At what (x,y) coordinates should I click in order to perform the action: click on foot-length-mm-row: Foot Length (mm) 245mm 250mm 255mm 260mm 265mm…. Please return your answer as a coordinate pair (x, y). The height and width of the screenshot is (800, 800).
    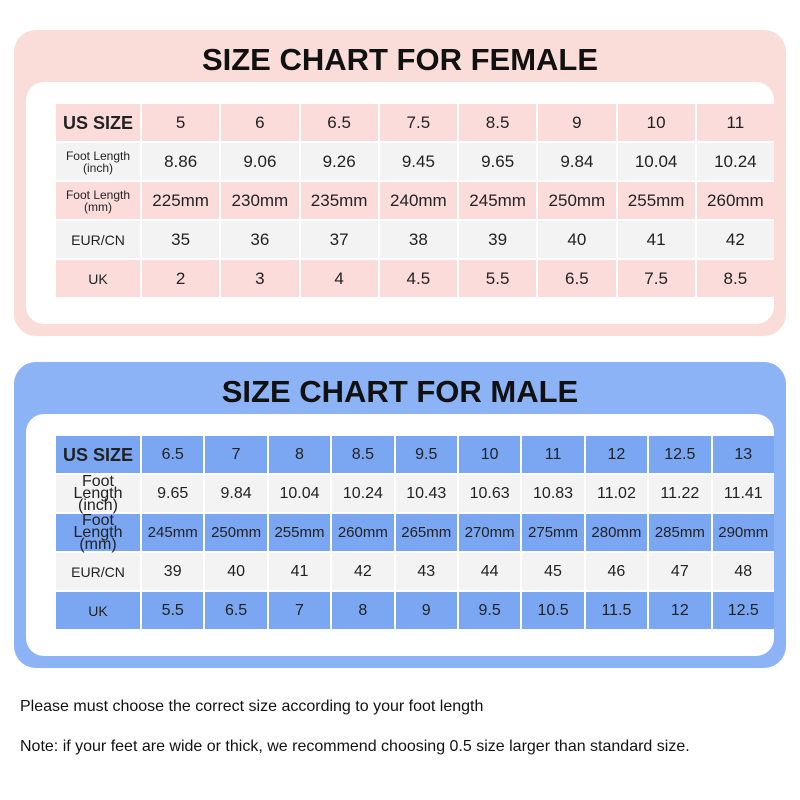
    Looking at the image, I should click on (415, 532).